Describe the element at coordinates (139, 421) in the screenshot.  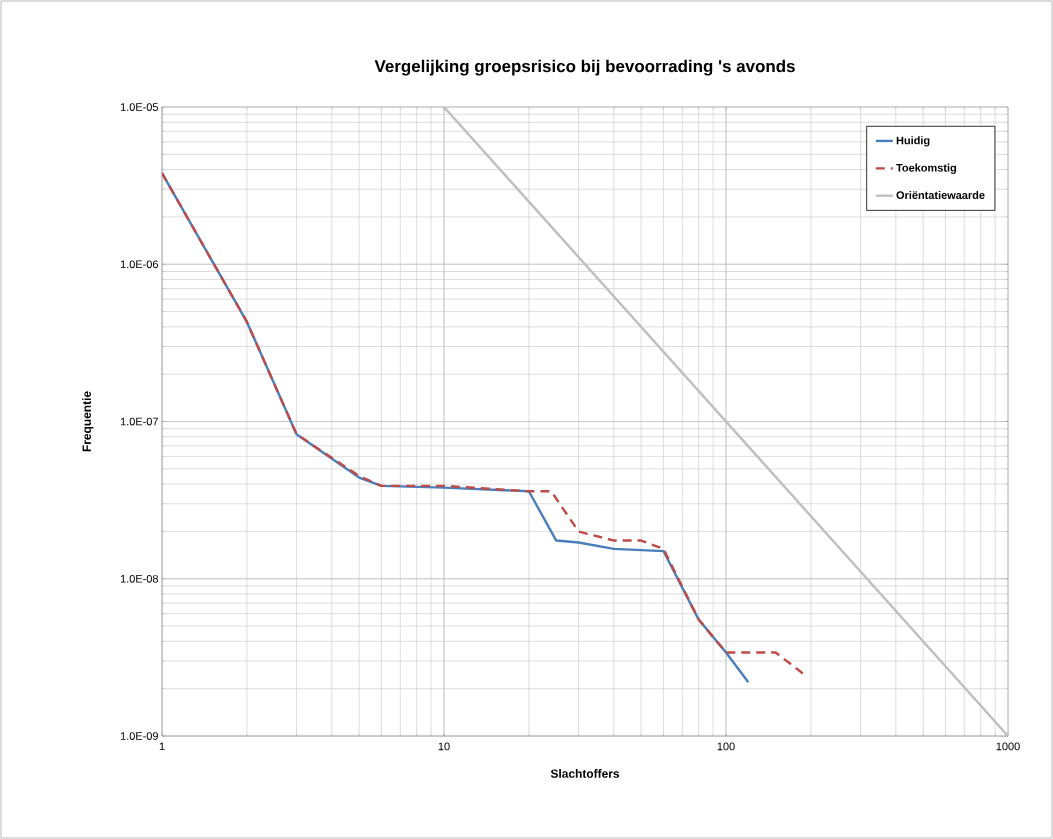
I see `y-tick-label: 1.0E-07` at that location.